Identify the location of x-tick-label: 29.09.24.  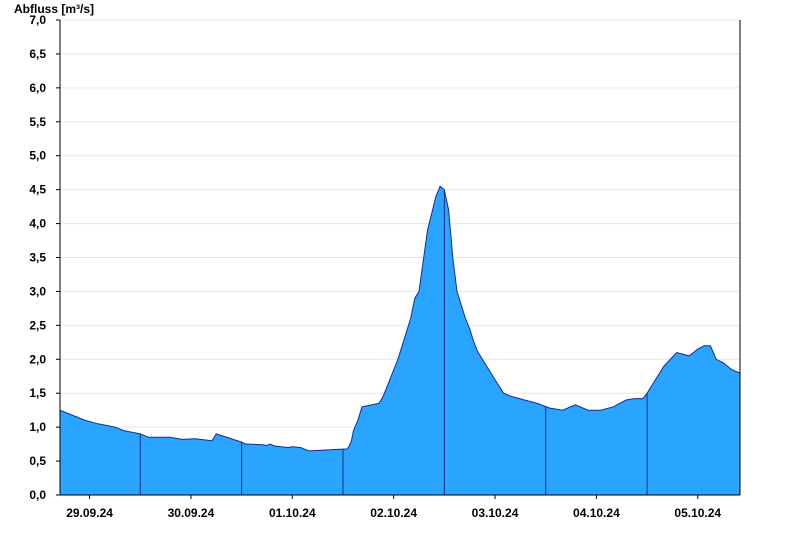
(89, 513).